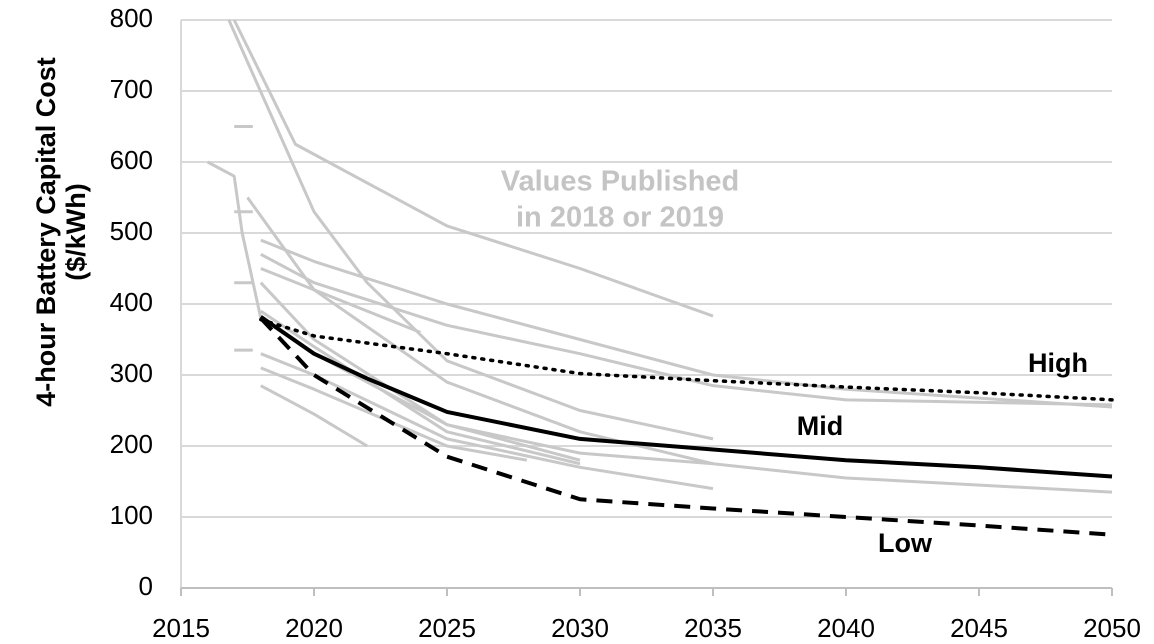  Describe the element at coordinates (314, 628) in the screenshot. I see `x-tick-label: 2020` at that location.